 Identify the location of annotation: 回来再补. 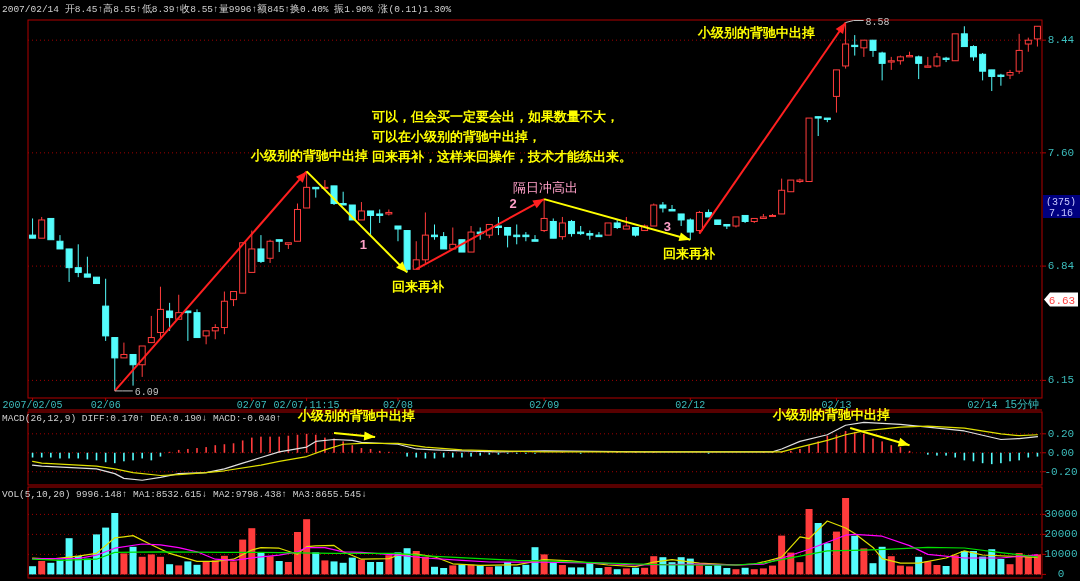
(419, 287).